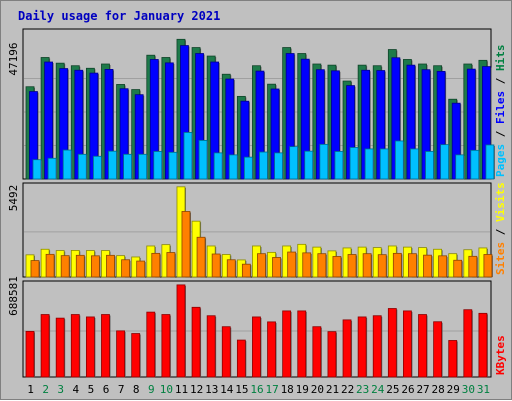  What do you see at coordinates (302, 389) in the screenshot?
I see `day-label-19: 19` at bounding box center [302, 389].